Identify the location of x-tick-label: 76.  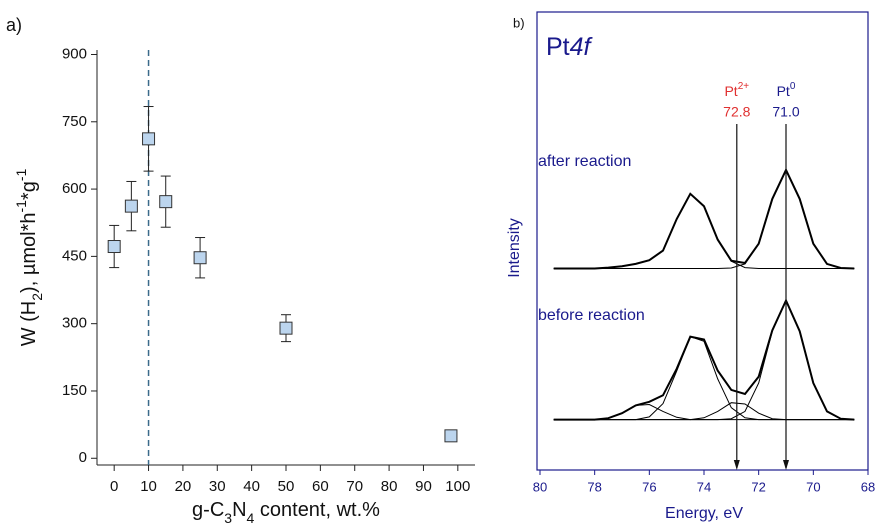
(649, 486).